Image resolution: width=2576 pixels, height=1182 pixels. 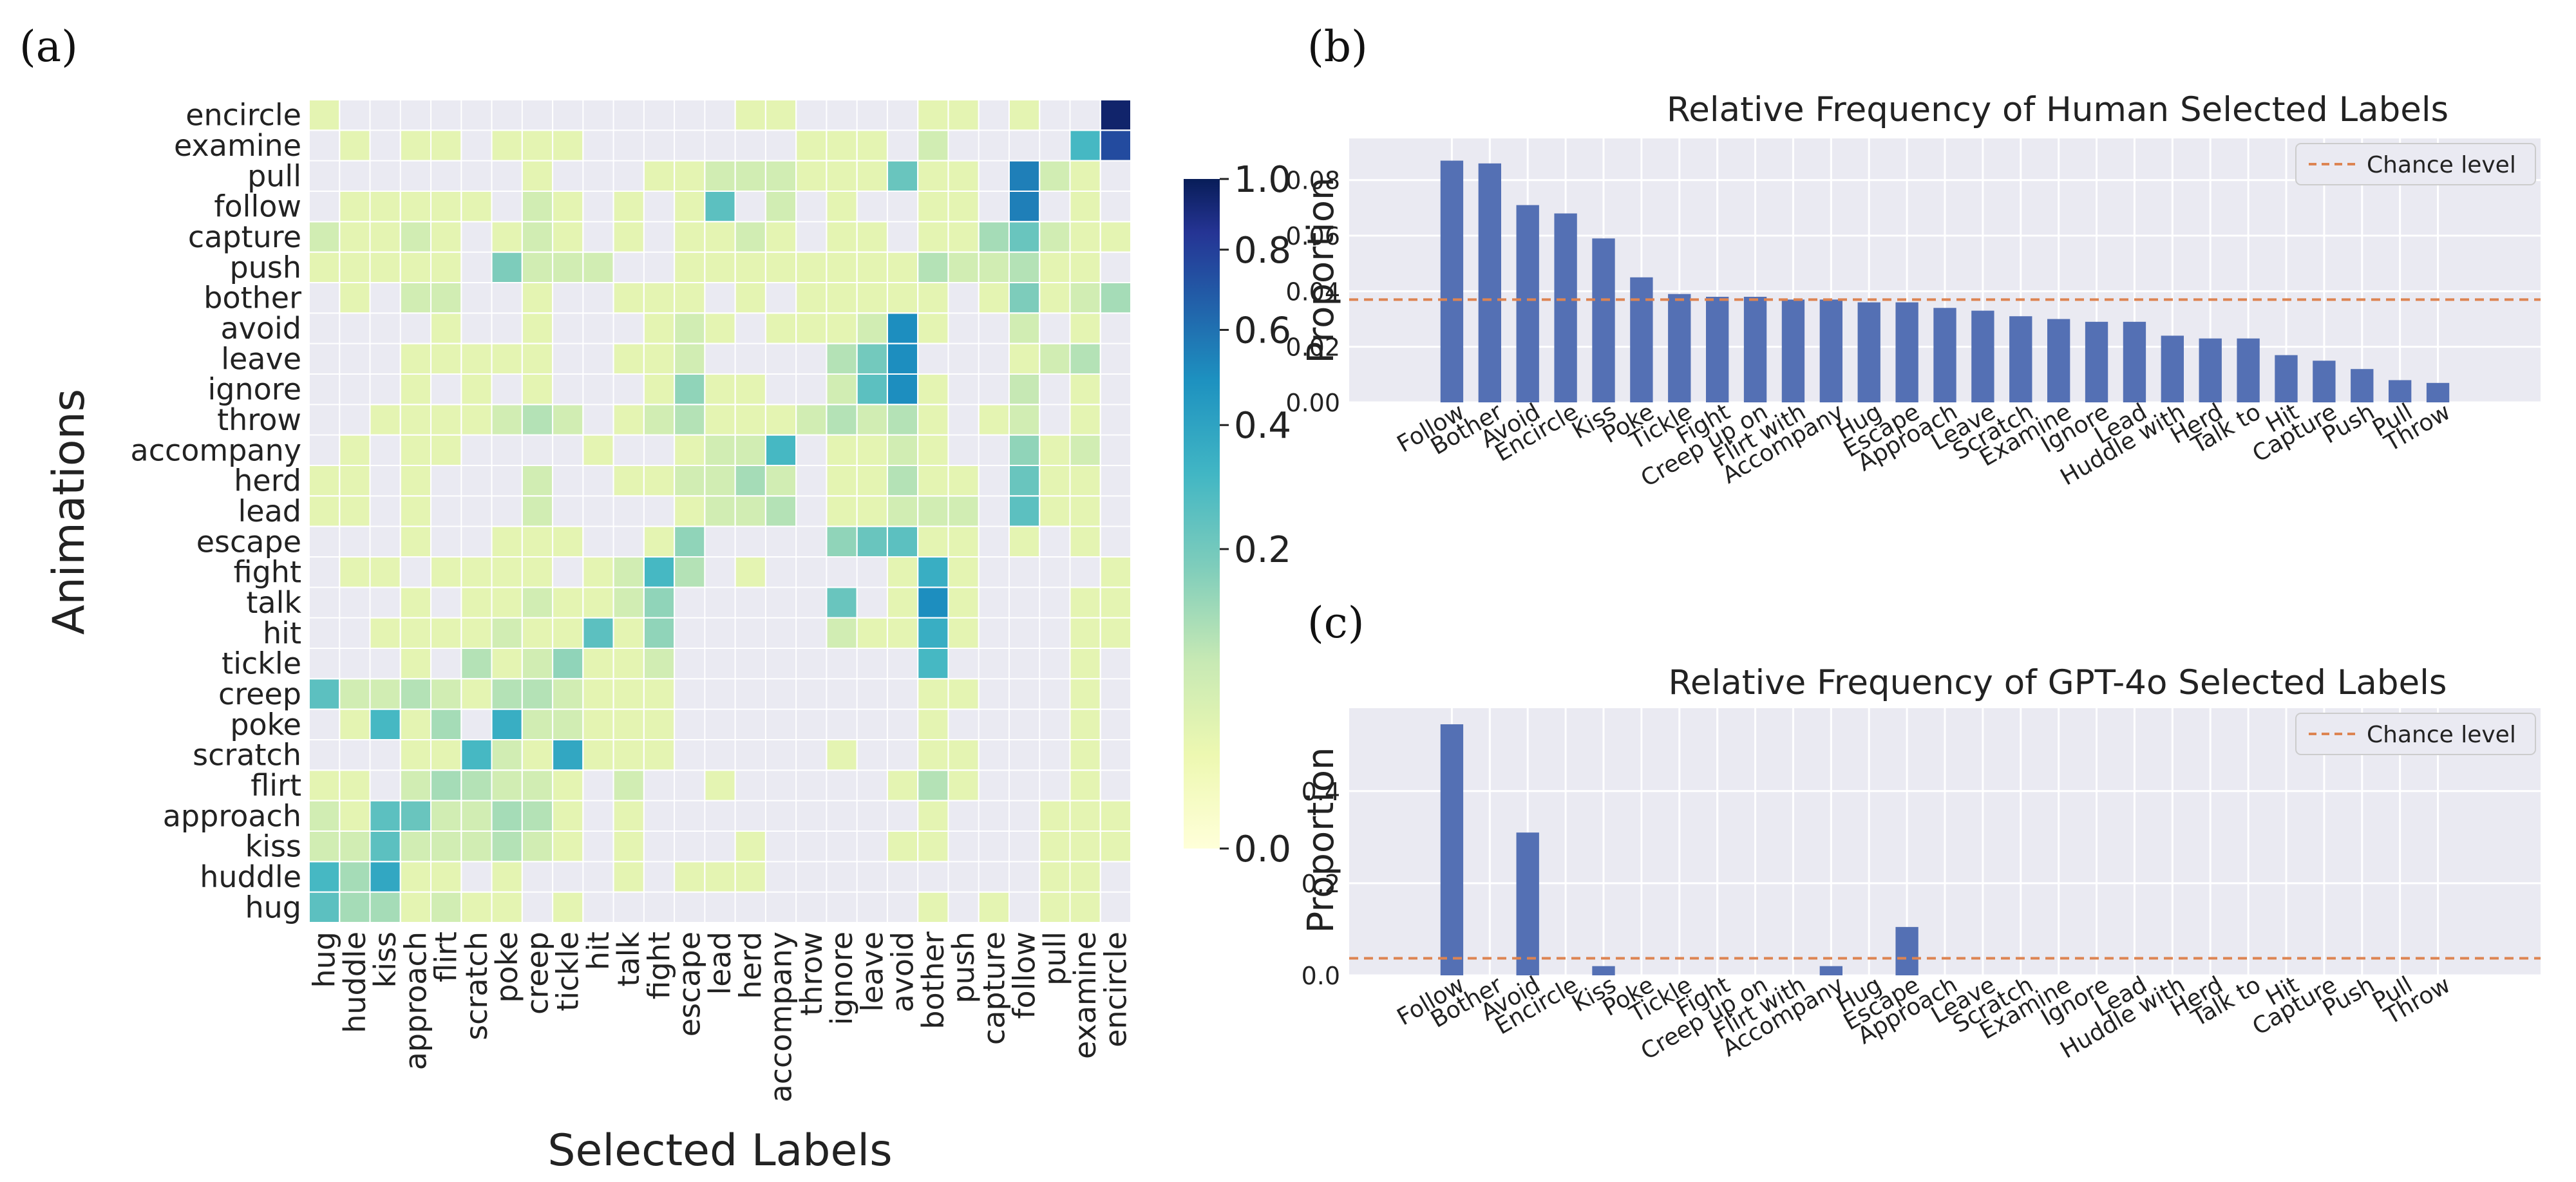 What do you see at coordinates (781, 1018) in the screenshot?
I see `heatmap-column-label: accompany` at bounding box center [781, 1018].